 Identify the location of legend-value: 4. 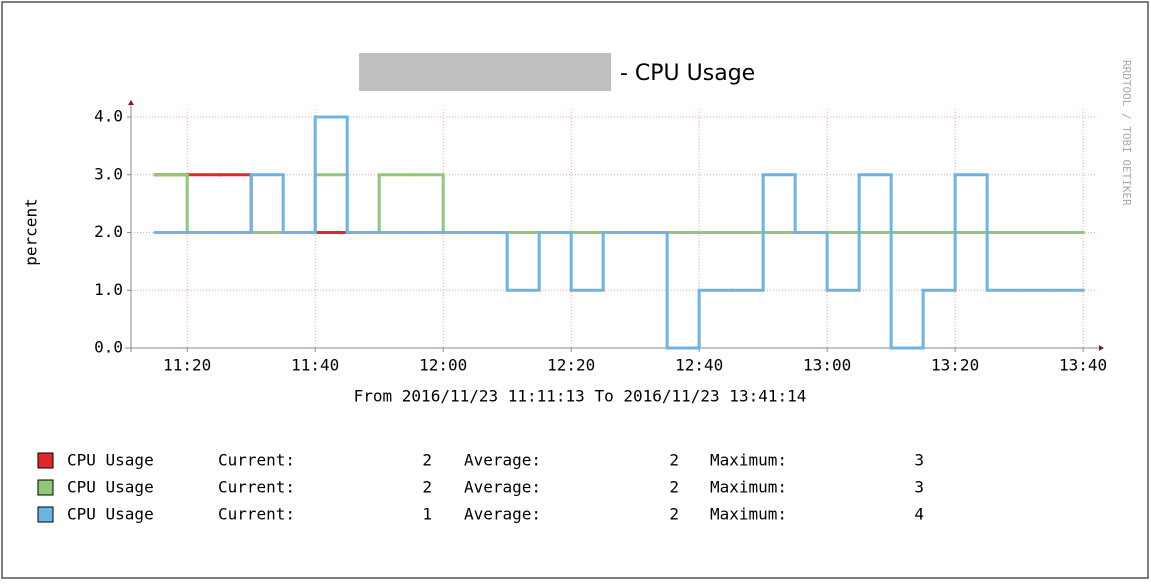
(919, 514).